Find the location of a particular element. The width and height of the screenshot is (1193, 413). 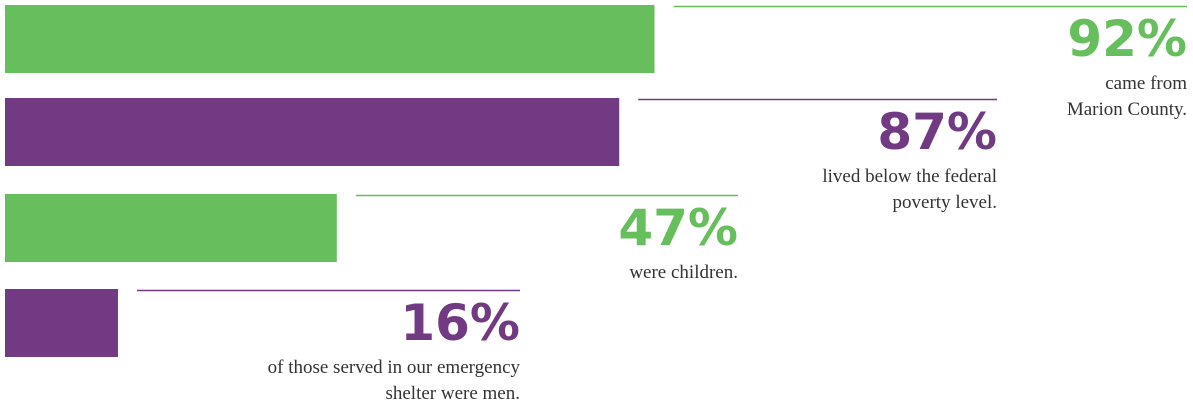

description: came from is located at coordinates (1146, 83).